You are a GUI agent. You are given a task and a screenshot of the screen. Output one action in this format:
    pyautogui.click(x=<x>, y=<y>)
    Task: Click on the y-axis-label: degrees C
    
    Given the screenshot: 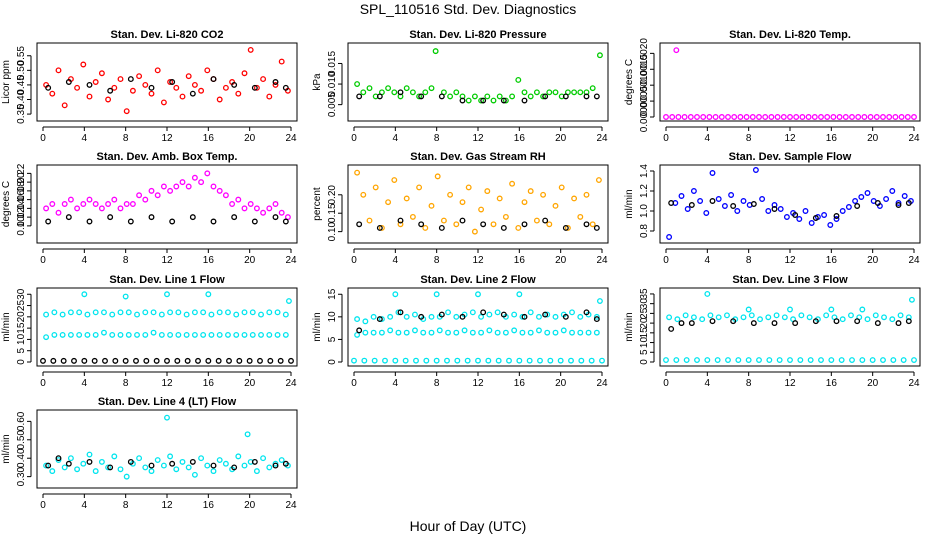 What is the action you would take?
    pyautogui.click(x=6, y=204)
    